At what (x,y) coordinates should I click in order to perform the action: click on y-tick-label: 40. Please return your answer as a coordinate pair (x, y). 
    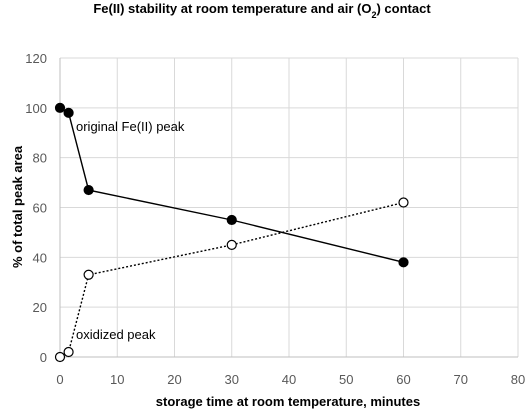
    Looking at the image, I should click on (40, 257).